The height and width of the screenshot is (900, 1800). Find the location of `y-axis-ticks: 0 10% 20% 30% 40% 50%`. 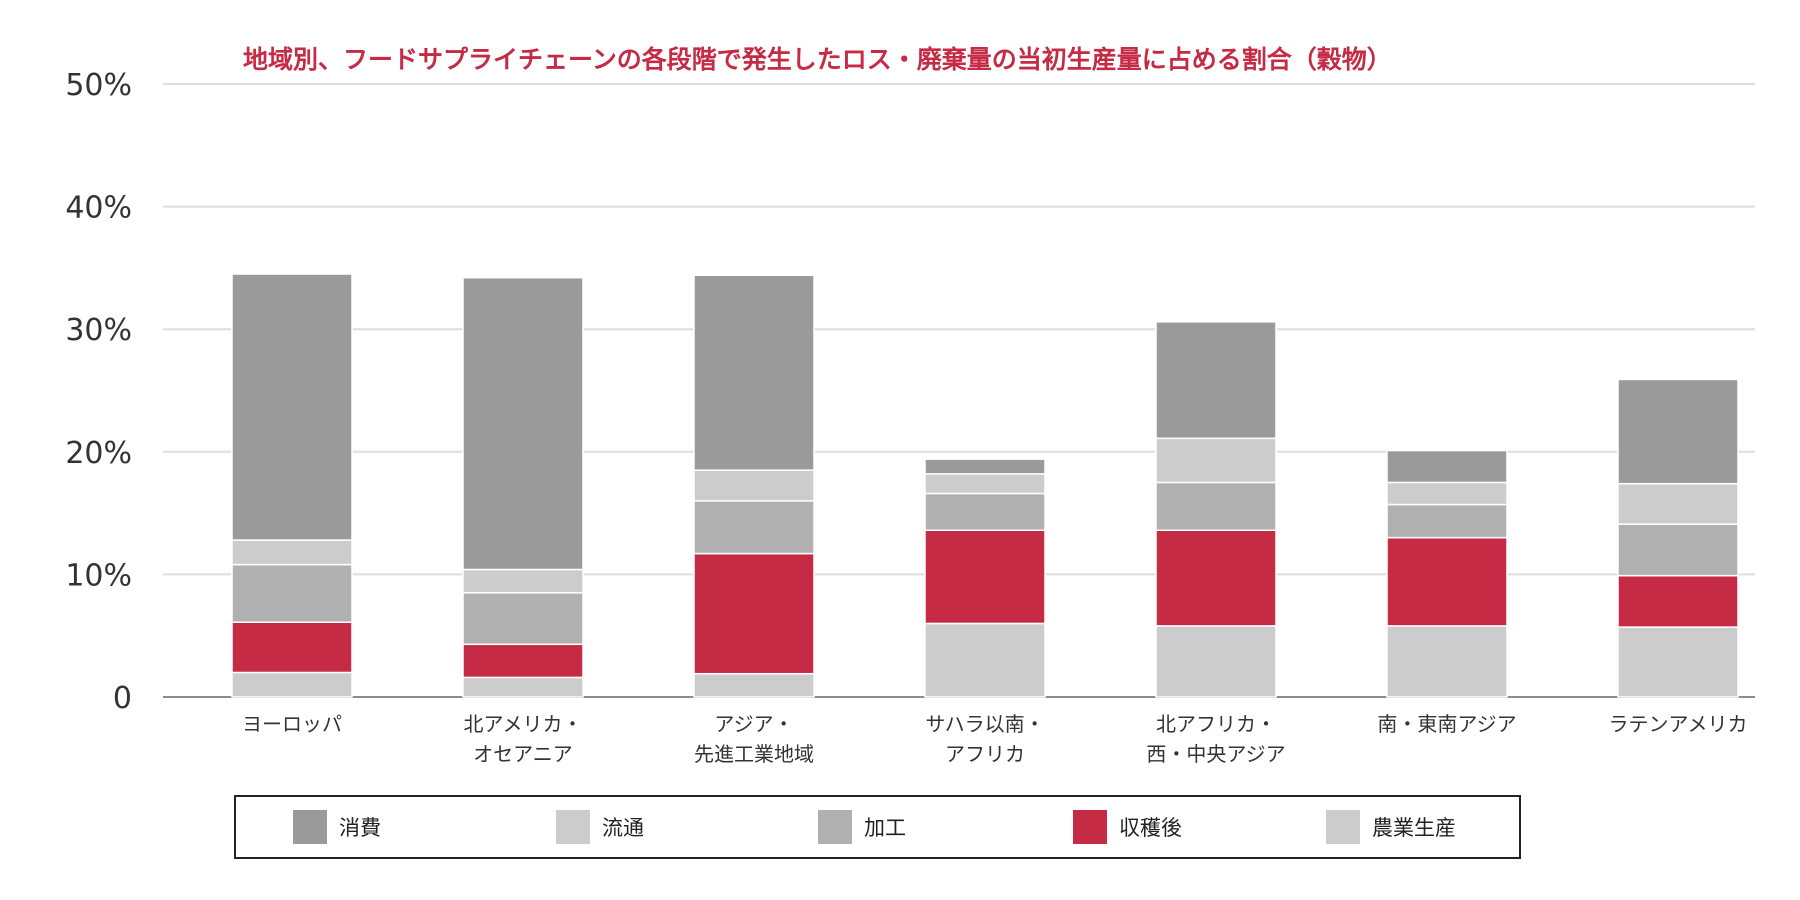

y-axis-ticks: 0 10% 20% 30% 40% 50% is located at coordinates (98, 392).